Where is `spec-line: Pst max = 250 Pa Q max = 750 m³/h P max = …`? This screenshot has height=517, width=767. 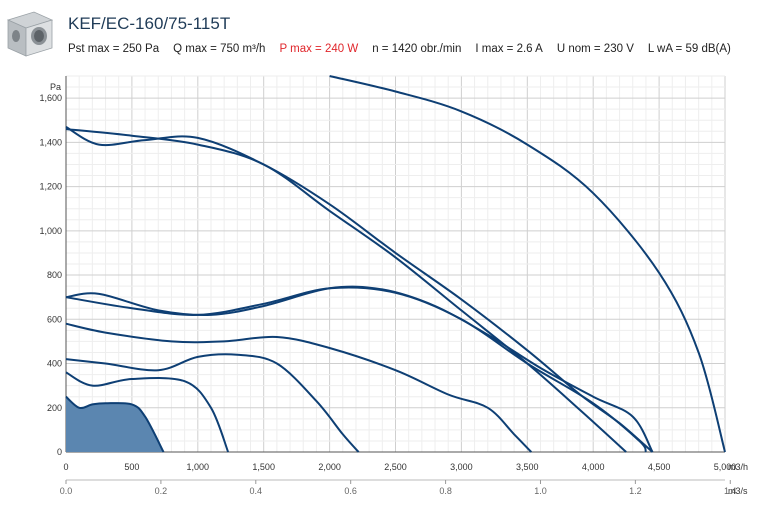 spec-line: Pst max = 250 Pa Q max = 750 m³/h P max = … is located at coordinates (399, 49).